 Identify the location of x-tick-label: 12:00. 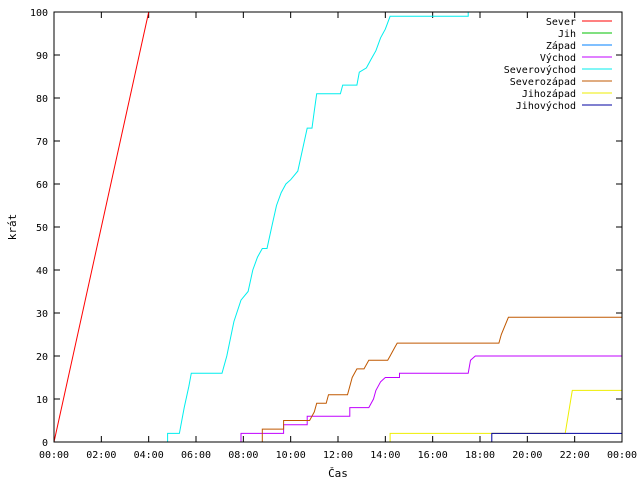
(338, 455).